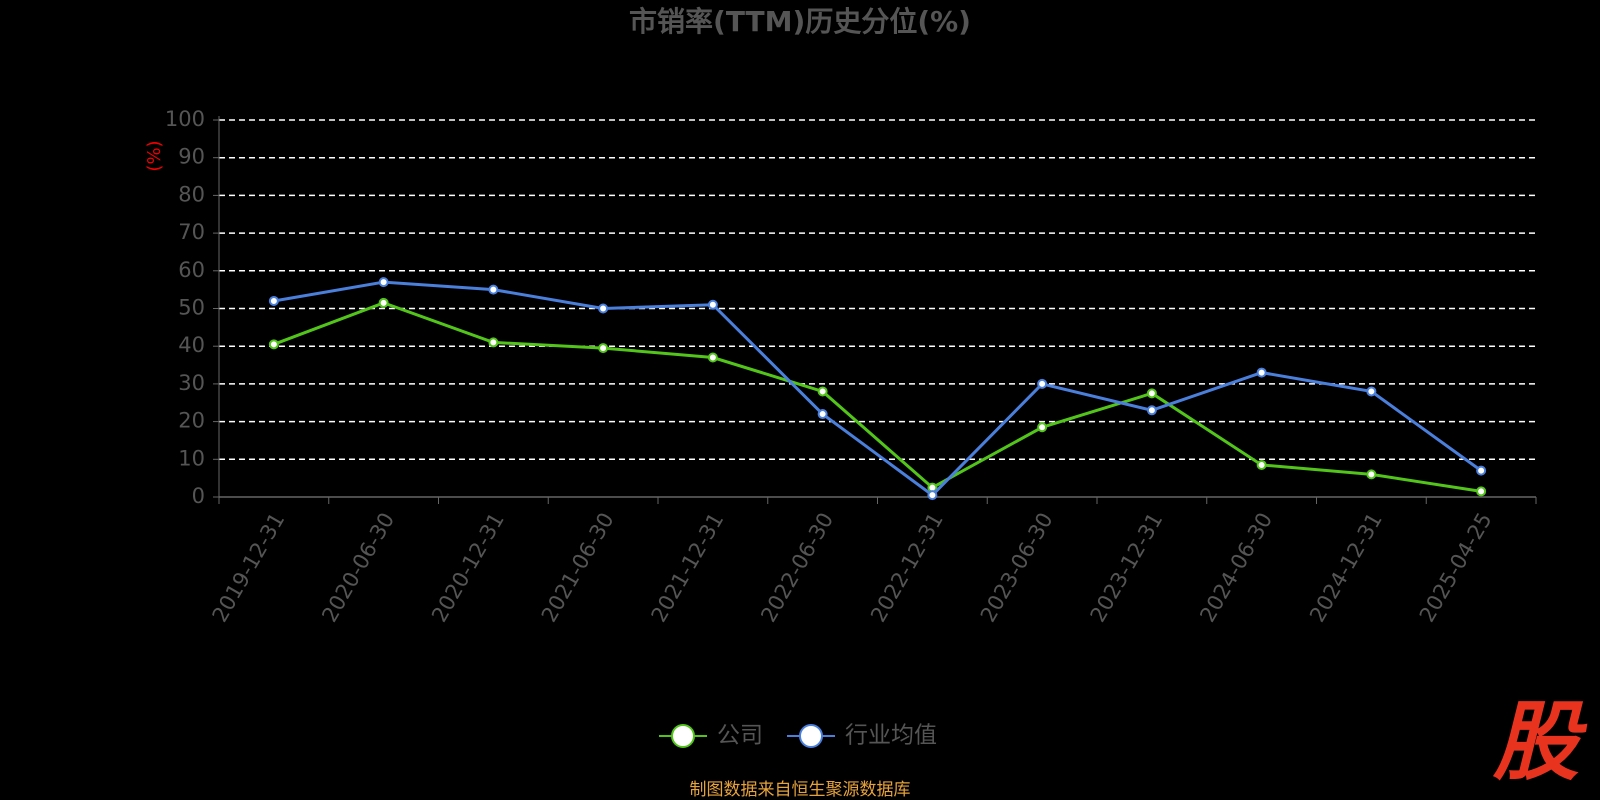 The image size is (1600, 800). Describe the element at coordinates (191, 458) in the screenshot. I see `y-tick-label: 10` at that location.